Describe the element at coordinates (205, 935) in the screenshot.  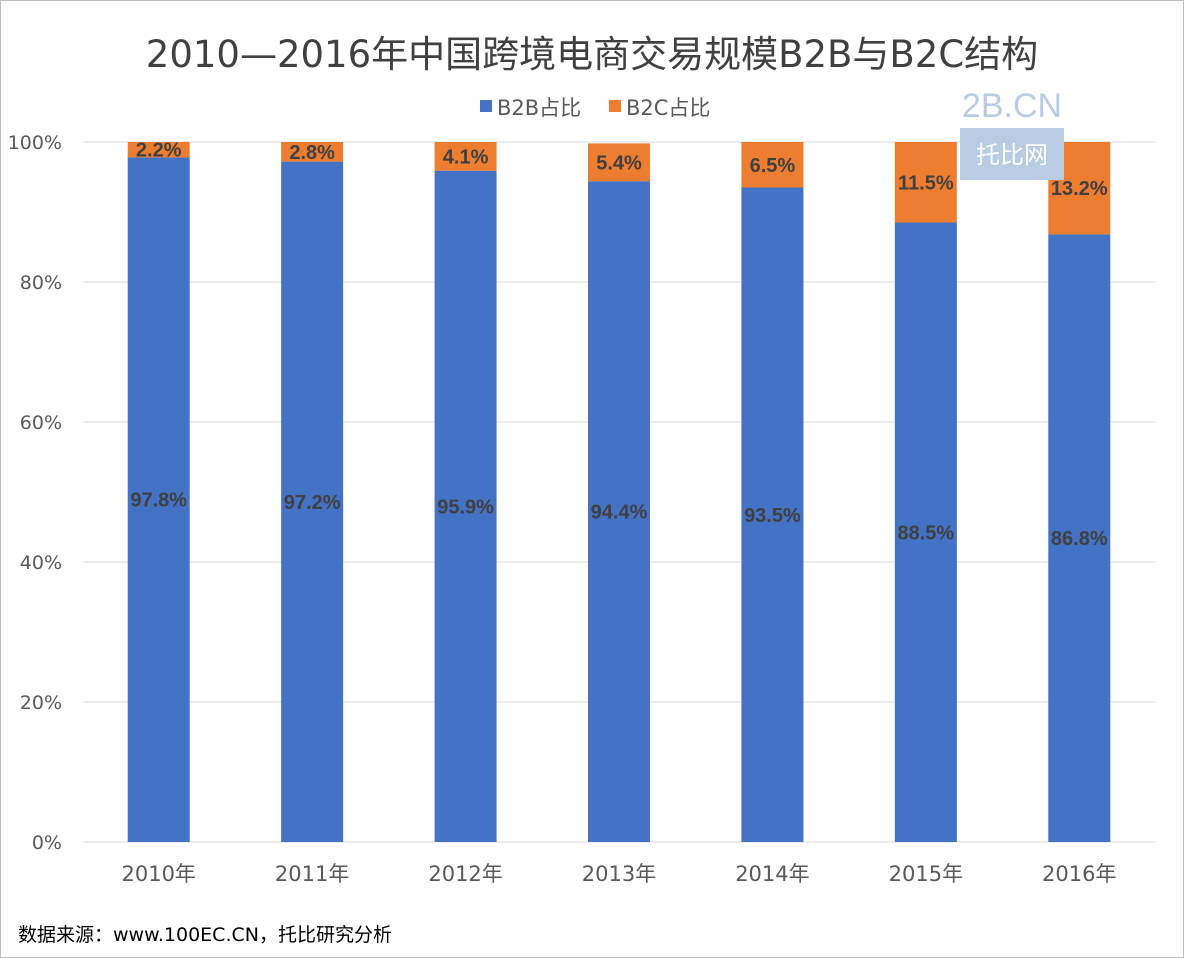
I see `source-note: 数据来源：www.100EC.CN，托比研究分析` at that location.